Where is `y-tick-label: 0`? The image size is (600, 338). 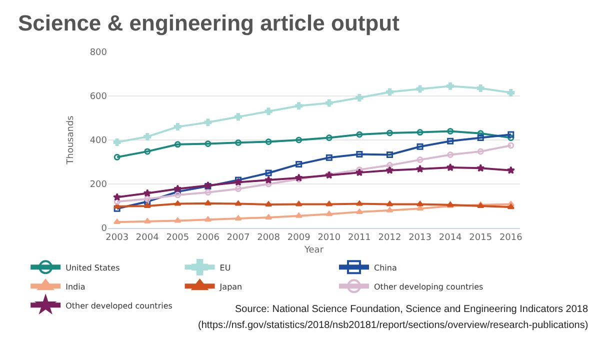
y-tick-label: 0 is located at coordinates (104, 229).